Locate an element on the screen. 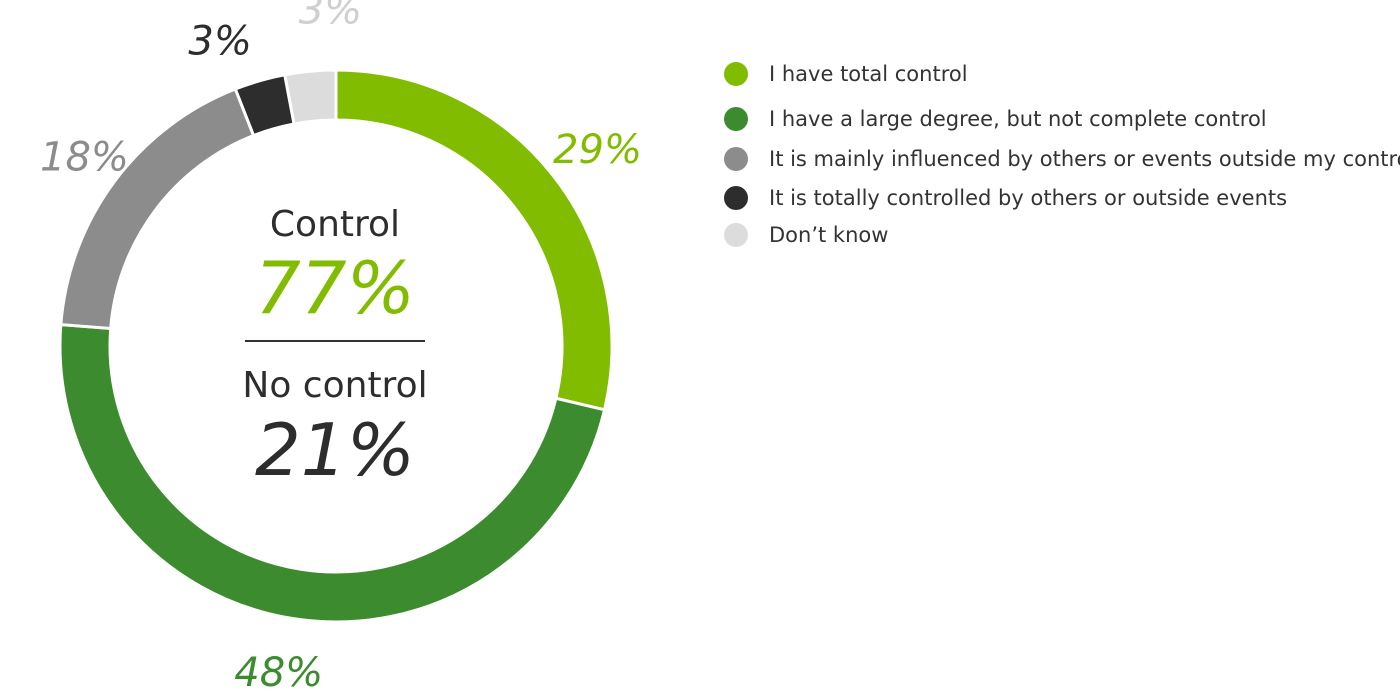 The image size is (1400, 700). legend-label: I have total control is located at coordinates (868, 74).